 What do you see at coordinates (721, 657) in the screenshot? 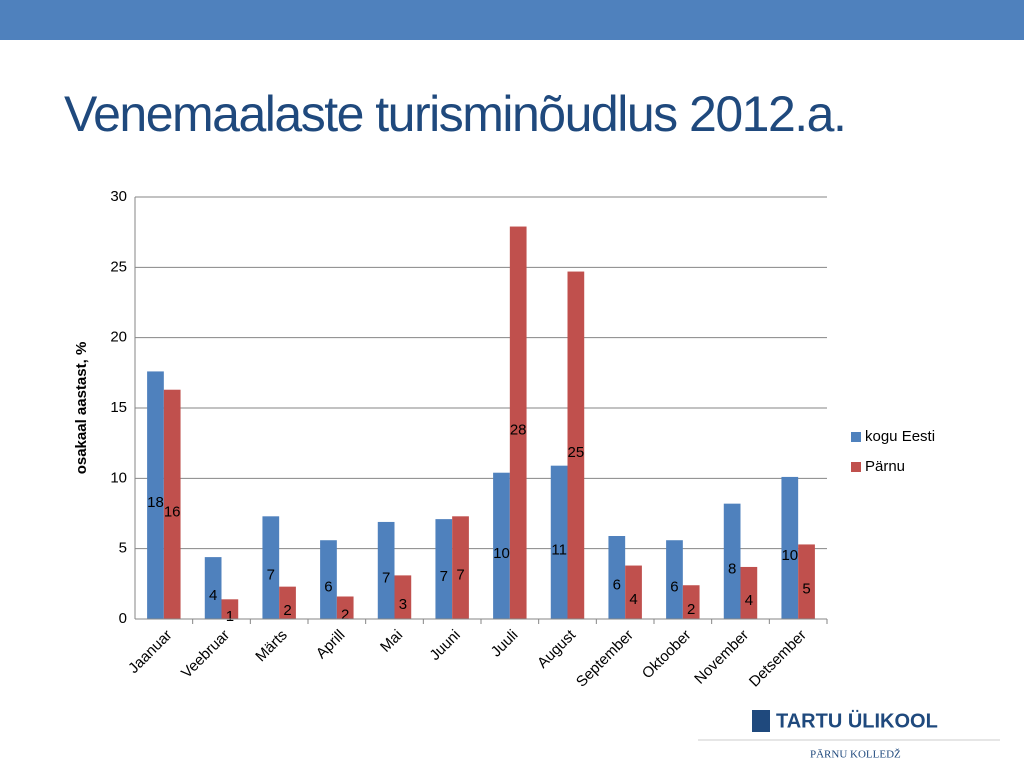
I see `x-tick-label: November` at bounding box center [721, 657].